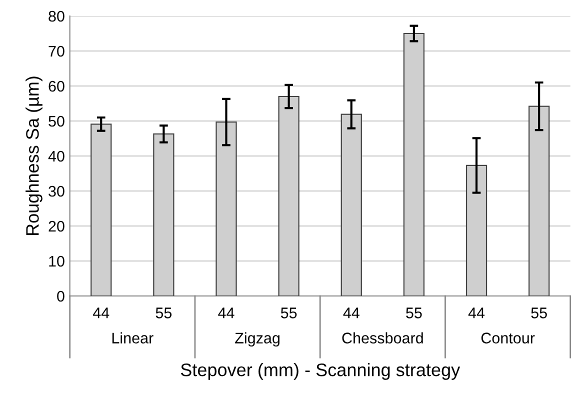  Describe the element at coordinates (56, 121) in the screenshot. I see `y-tick-label: 50` at that location.